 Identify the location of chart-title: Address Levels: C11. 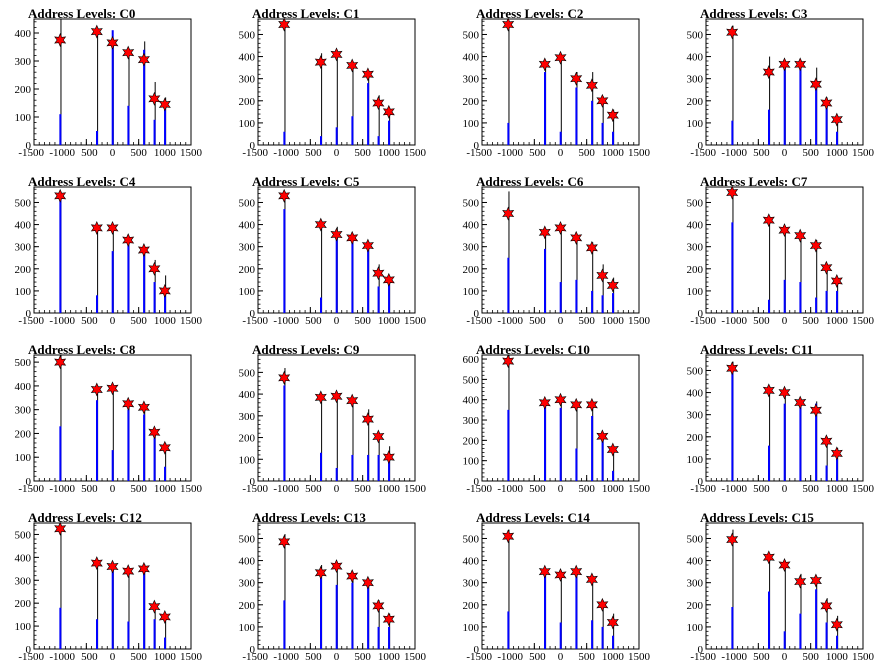
(757, 349).